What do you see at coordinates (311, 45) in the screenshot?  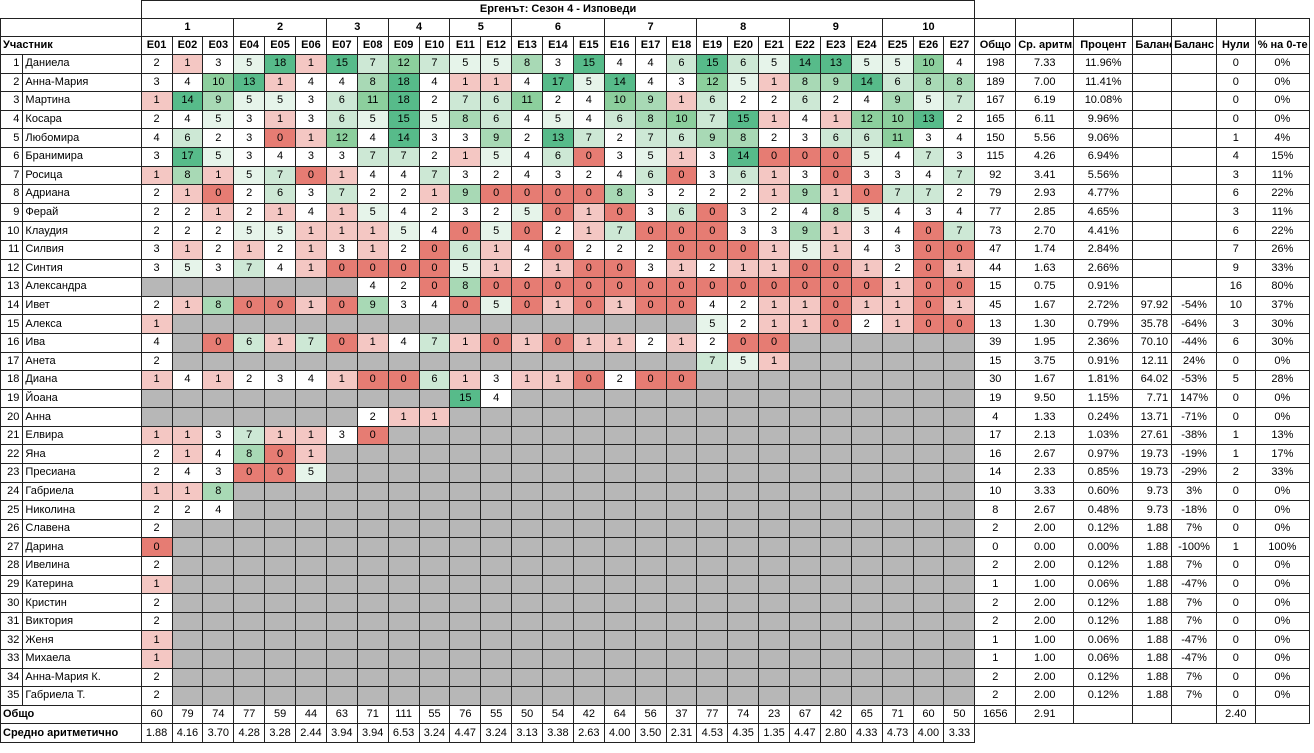 I see `episode-header: E06` at bounding box center [311, 45].